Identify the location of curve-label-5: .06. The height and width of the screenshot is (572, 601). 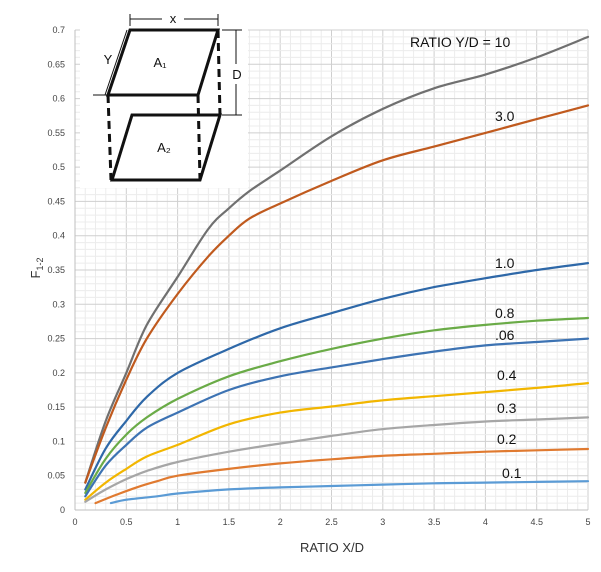
(505, 335).